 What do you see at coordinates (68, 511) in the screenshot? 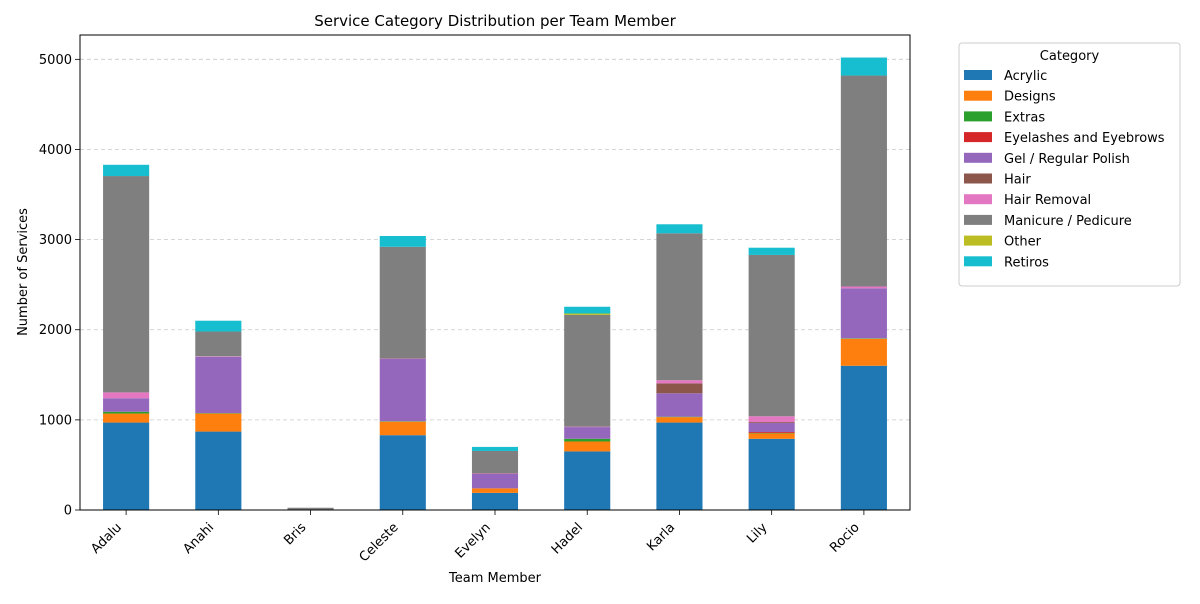
I see `y-tick-label: 0` at bounding box center [68, 511].